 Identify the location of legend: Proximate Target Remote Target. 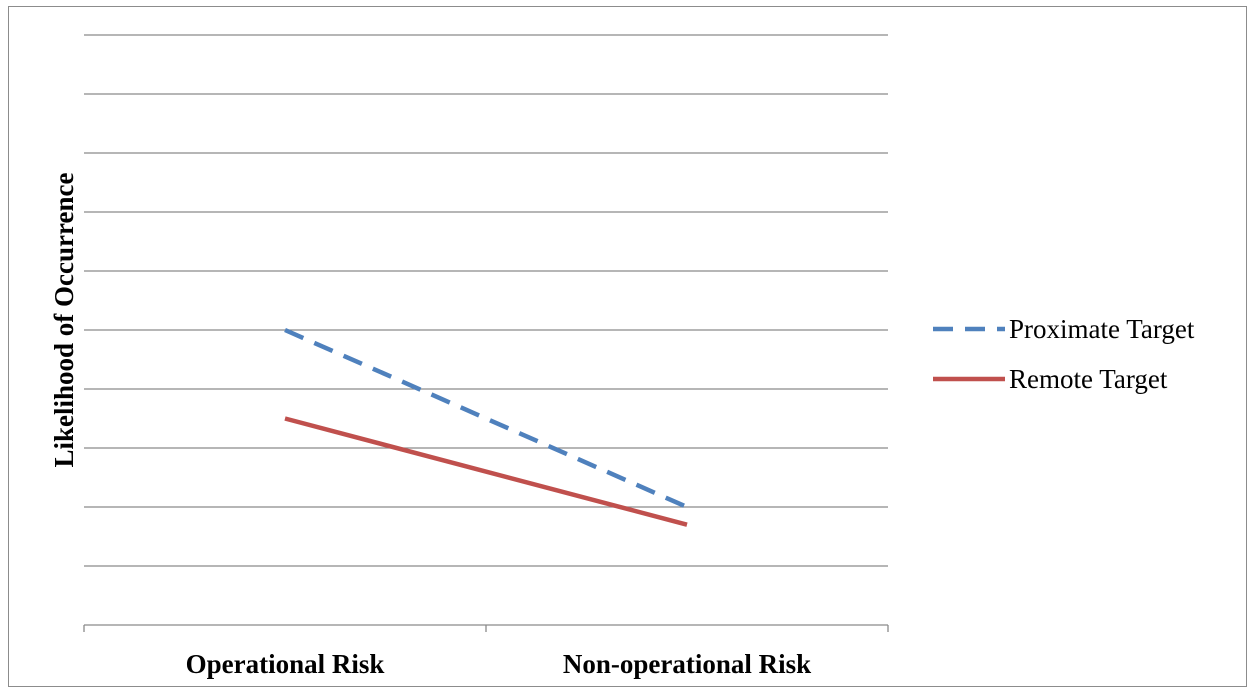
(1064, 354).